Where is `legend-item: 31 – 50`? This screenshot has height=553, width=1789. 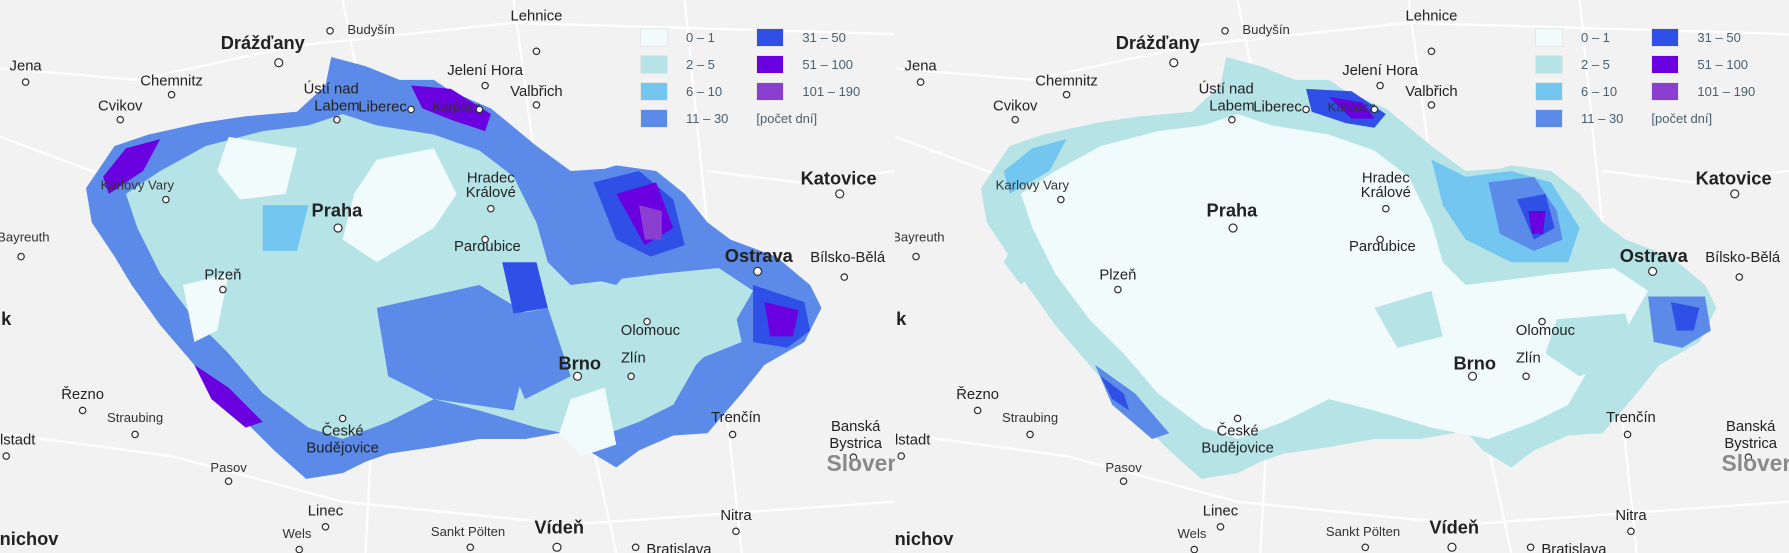
legend-item: 31 – 50 is located at coordinates (808, 37).